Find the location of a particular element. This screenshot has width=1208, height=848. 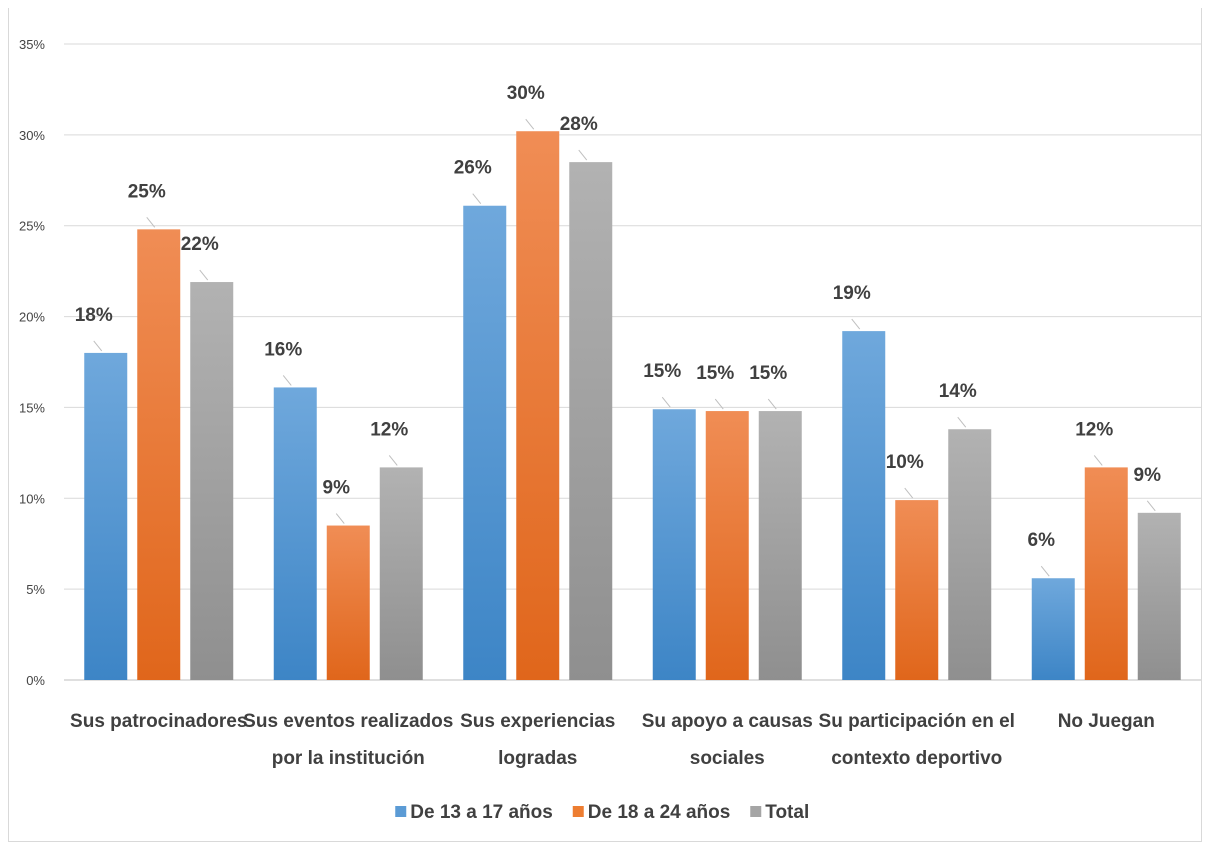

y-tick-label: 5% is located at coordinates (35, 589).